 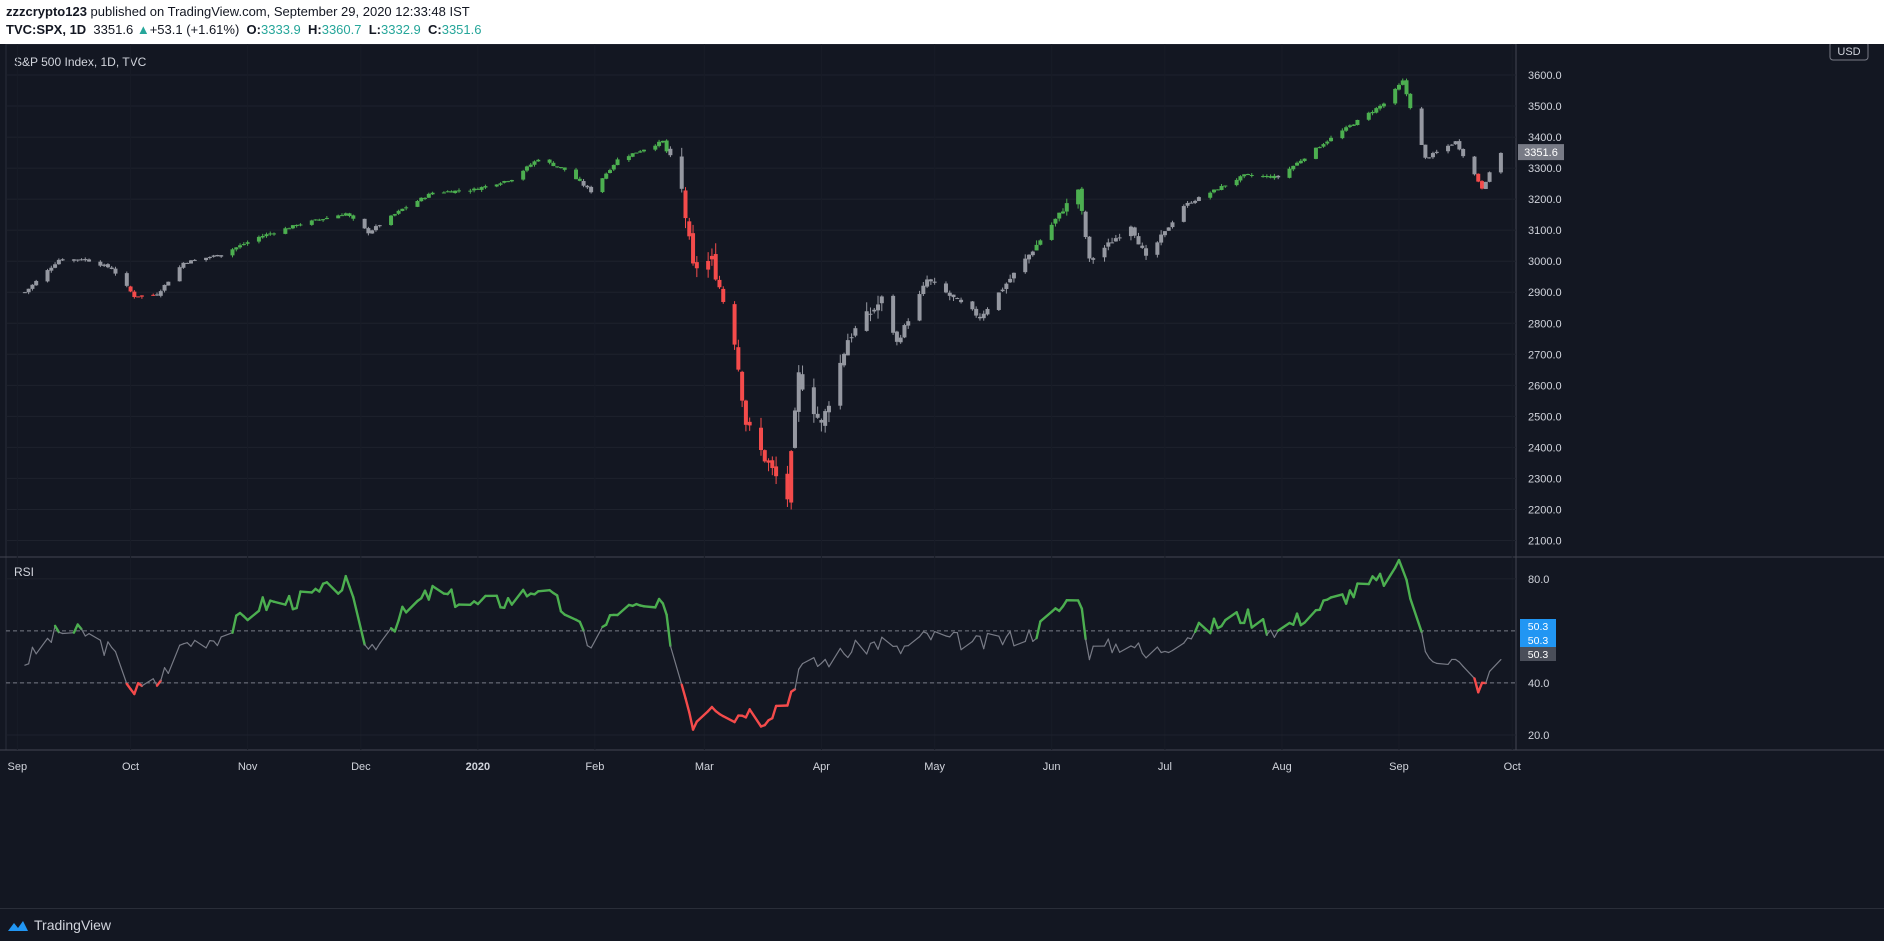 I want to click on price-tick-label: 3300.0, so click(x=1545, y=169).